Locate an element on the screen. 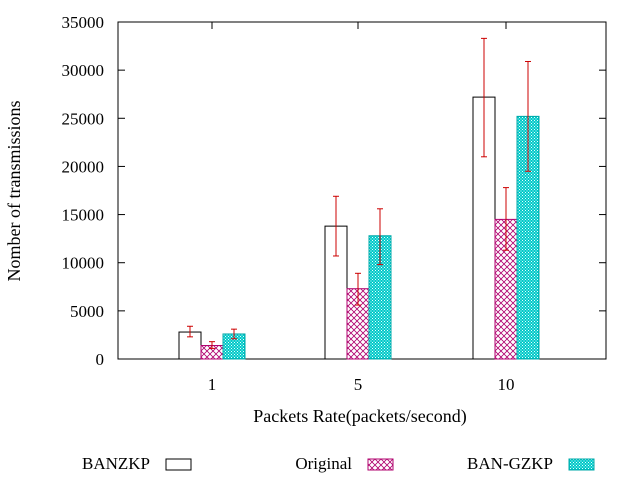  legend-item: BAN-GZKP is located at coordinates (531, 463).